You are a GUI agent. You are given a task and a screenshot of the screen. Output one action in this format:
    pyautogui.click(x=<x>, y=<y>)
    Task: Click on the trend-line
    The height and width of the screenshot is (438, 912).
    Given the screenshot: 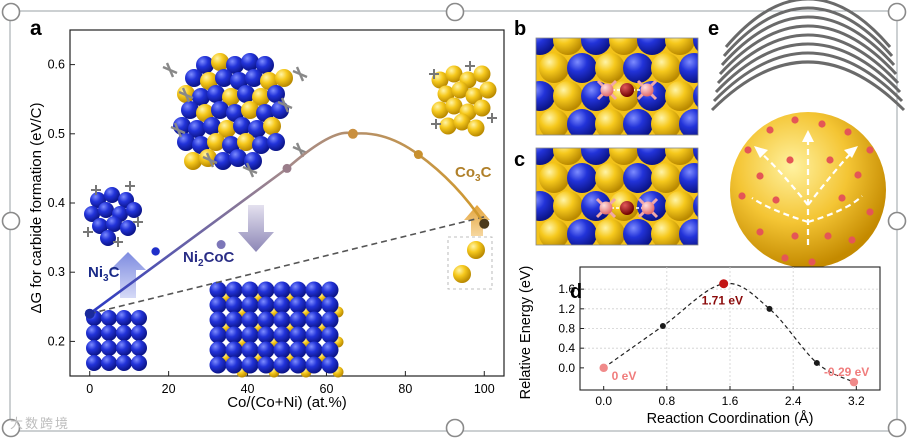 What is the action you would take?
    pyautogui.click(x=287, y=265)
    